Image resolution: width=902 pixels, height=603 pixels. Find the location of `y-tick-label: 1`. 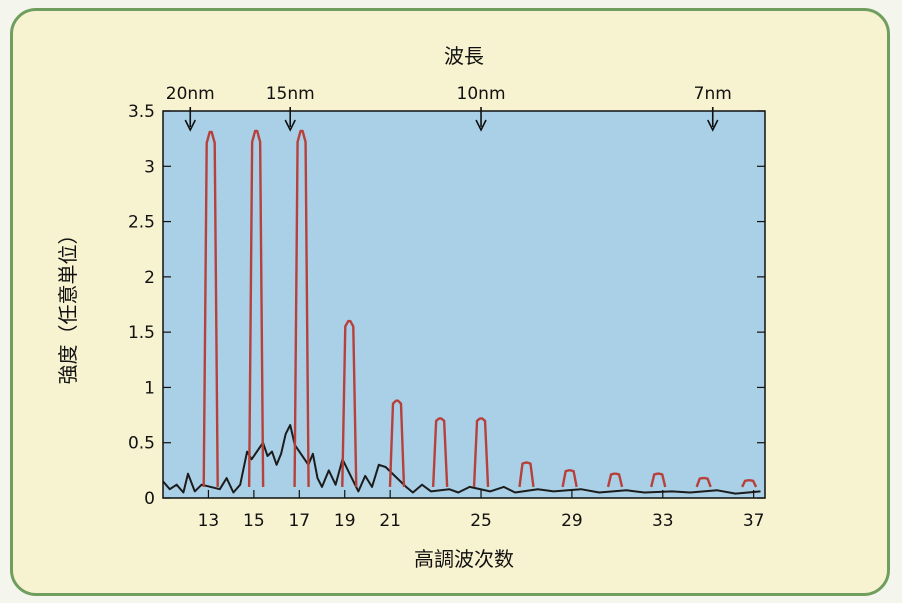

y-tick-label: 1 is located at coordinates (149, 388).